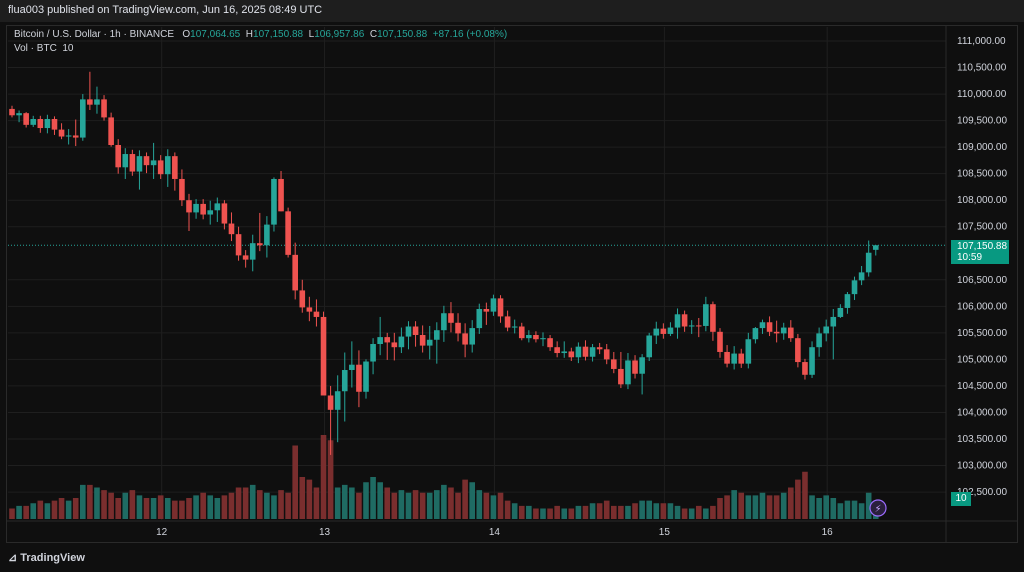 The image size is (1024, 572). Describe the element at coordinates (35, 48) in the screenshot. I see `volume-label: Vol · BTC` at that location.